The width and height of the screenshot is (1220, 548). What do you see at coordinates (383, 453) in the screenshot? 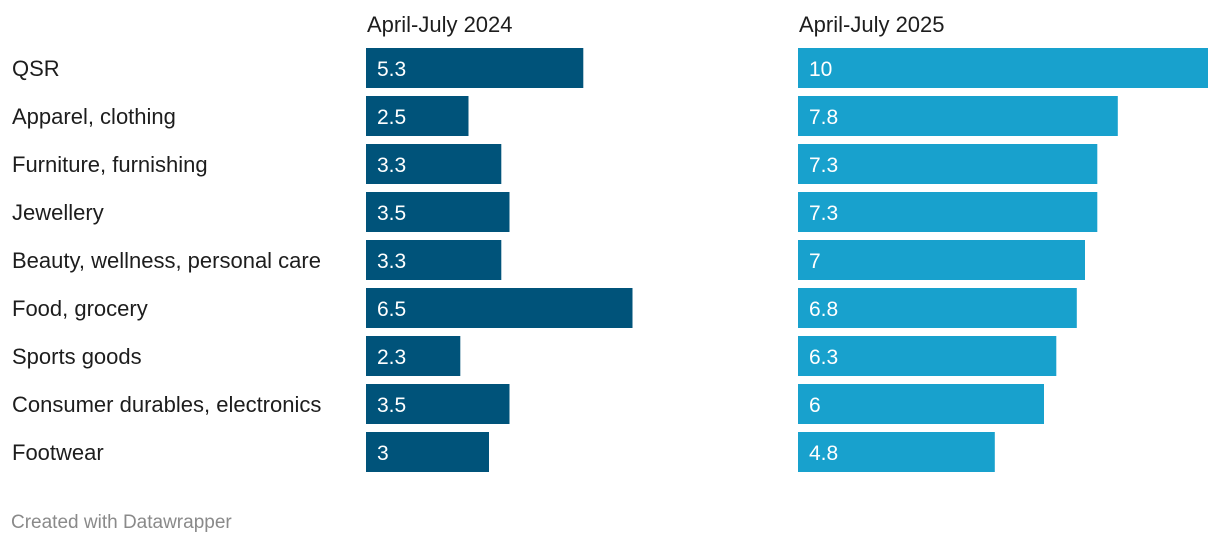
I see `bar-value-label: 3` at bounding box center [383, 453].